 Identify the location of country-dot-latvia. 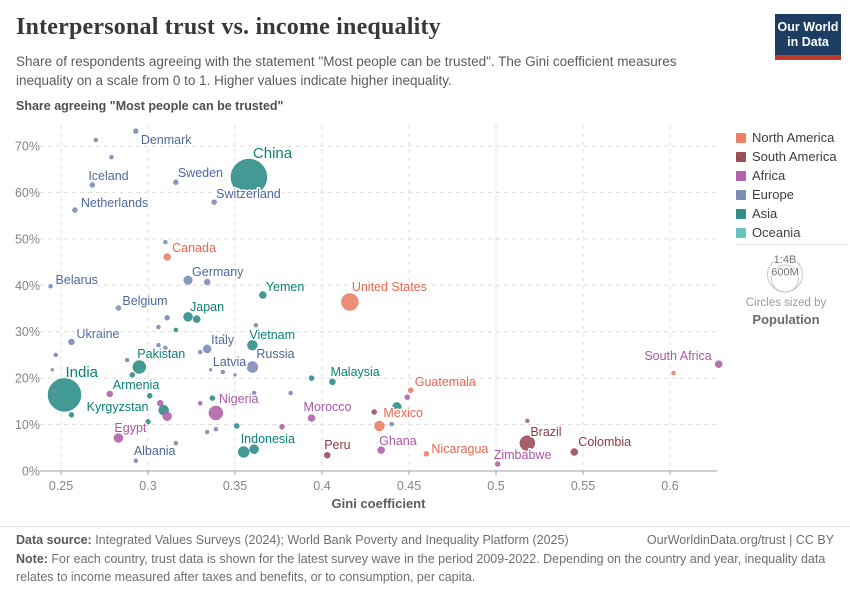
(223, 372).